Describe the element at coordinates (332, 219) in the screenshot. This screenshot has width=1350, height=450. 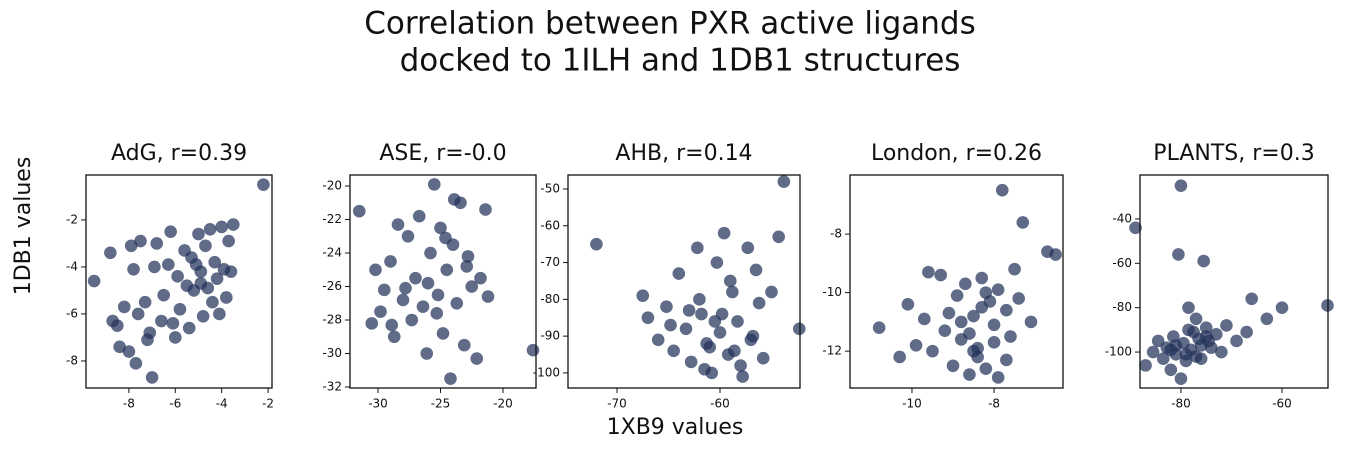
I see `y-tick-label: -22` at that location.